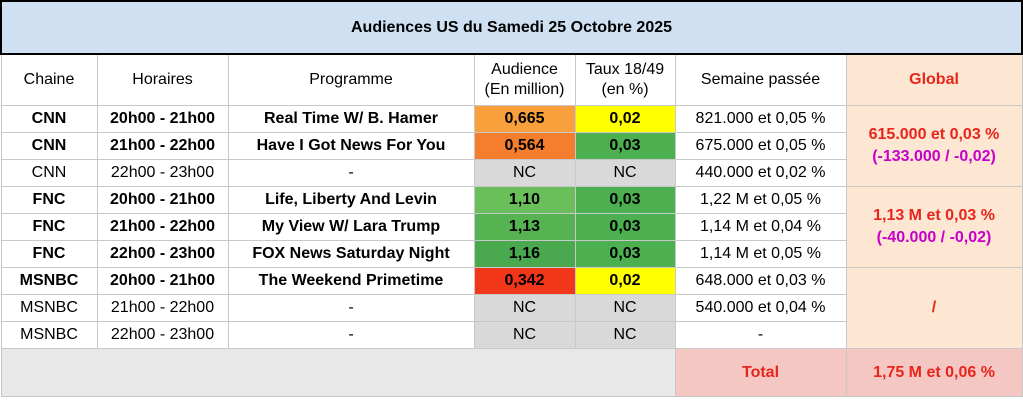  What do you see at coordinates (760, 146) in the screenshot?
I see `cell-semaine: 675.000 et 0,05 %` at bounding box center [760, 146].